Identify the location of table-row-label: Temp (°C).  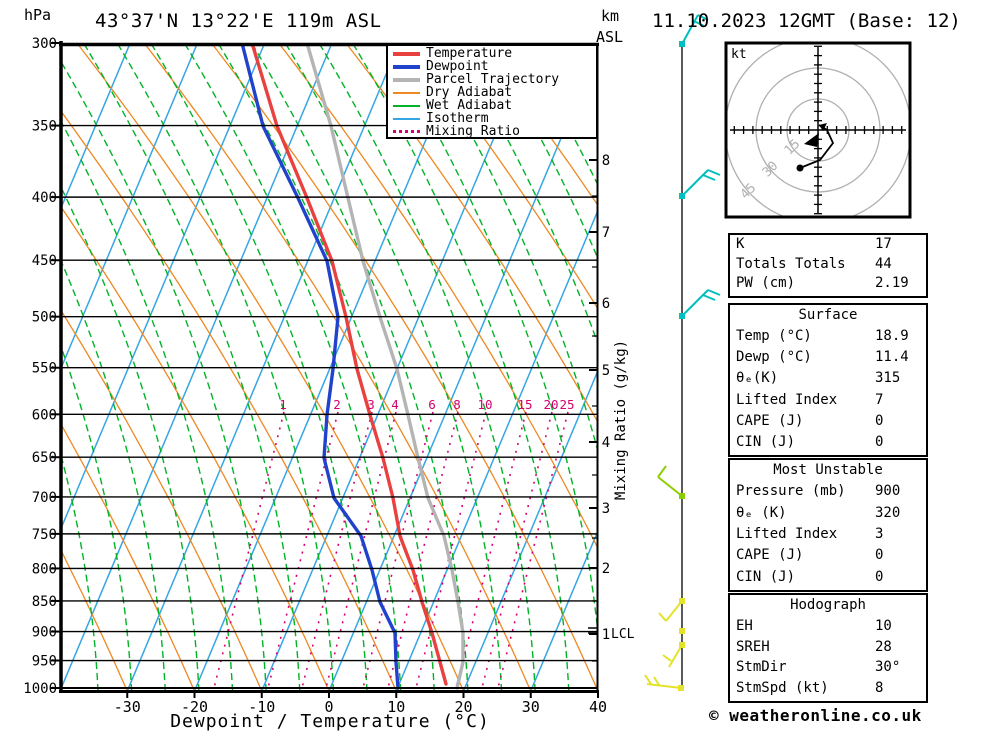
(774, 336).